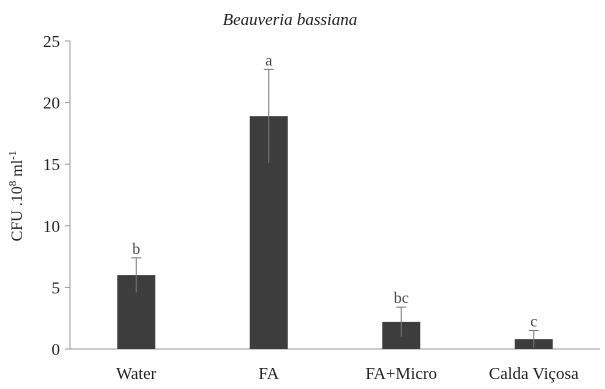 This screenshot has height=389, width=605. Describe the element at coordinates (268, 60) in the screenshot. I see `significance-label: a` at that location.